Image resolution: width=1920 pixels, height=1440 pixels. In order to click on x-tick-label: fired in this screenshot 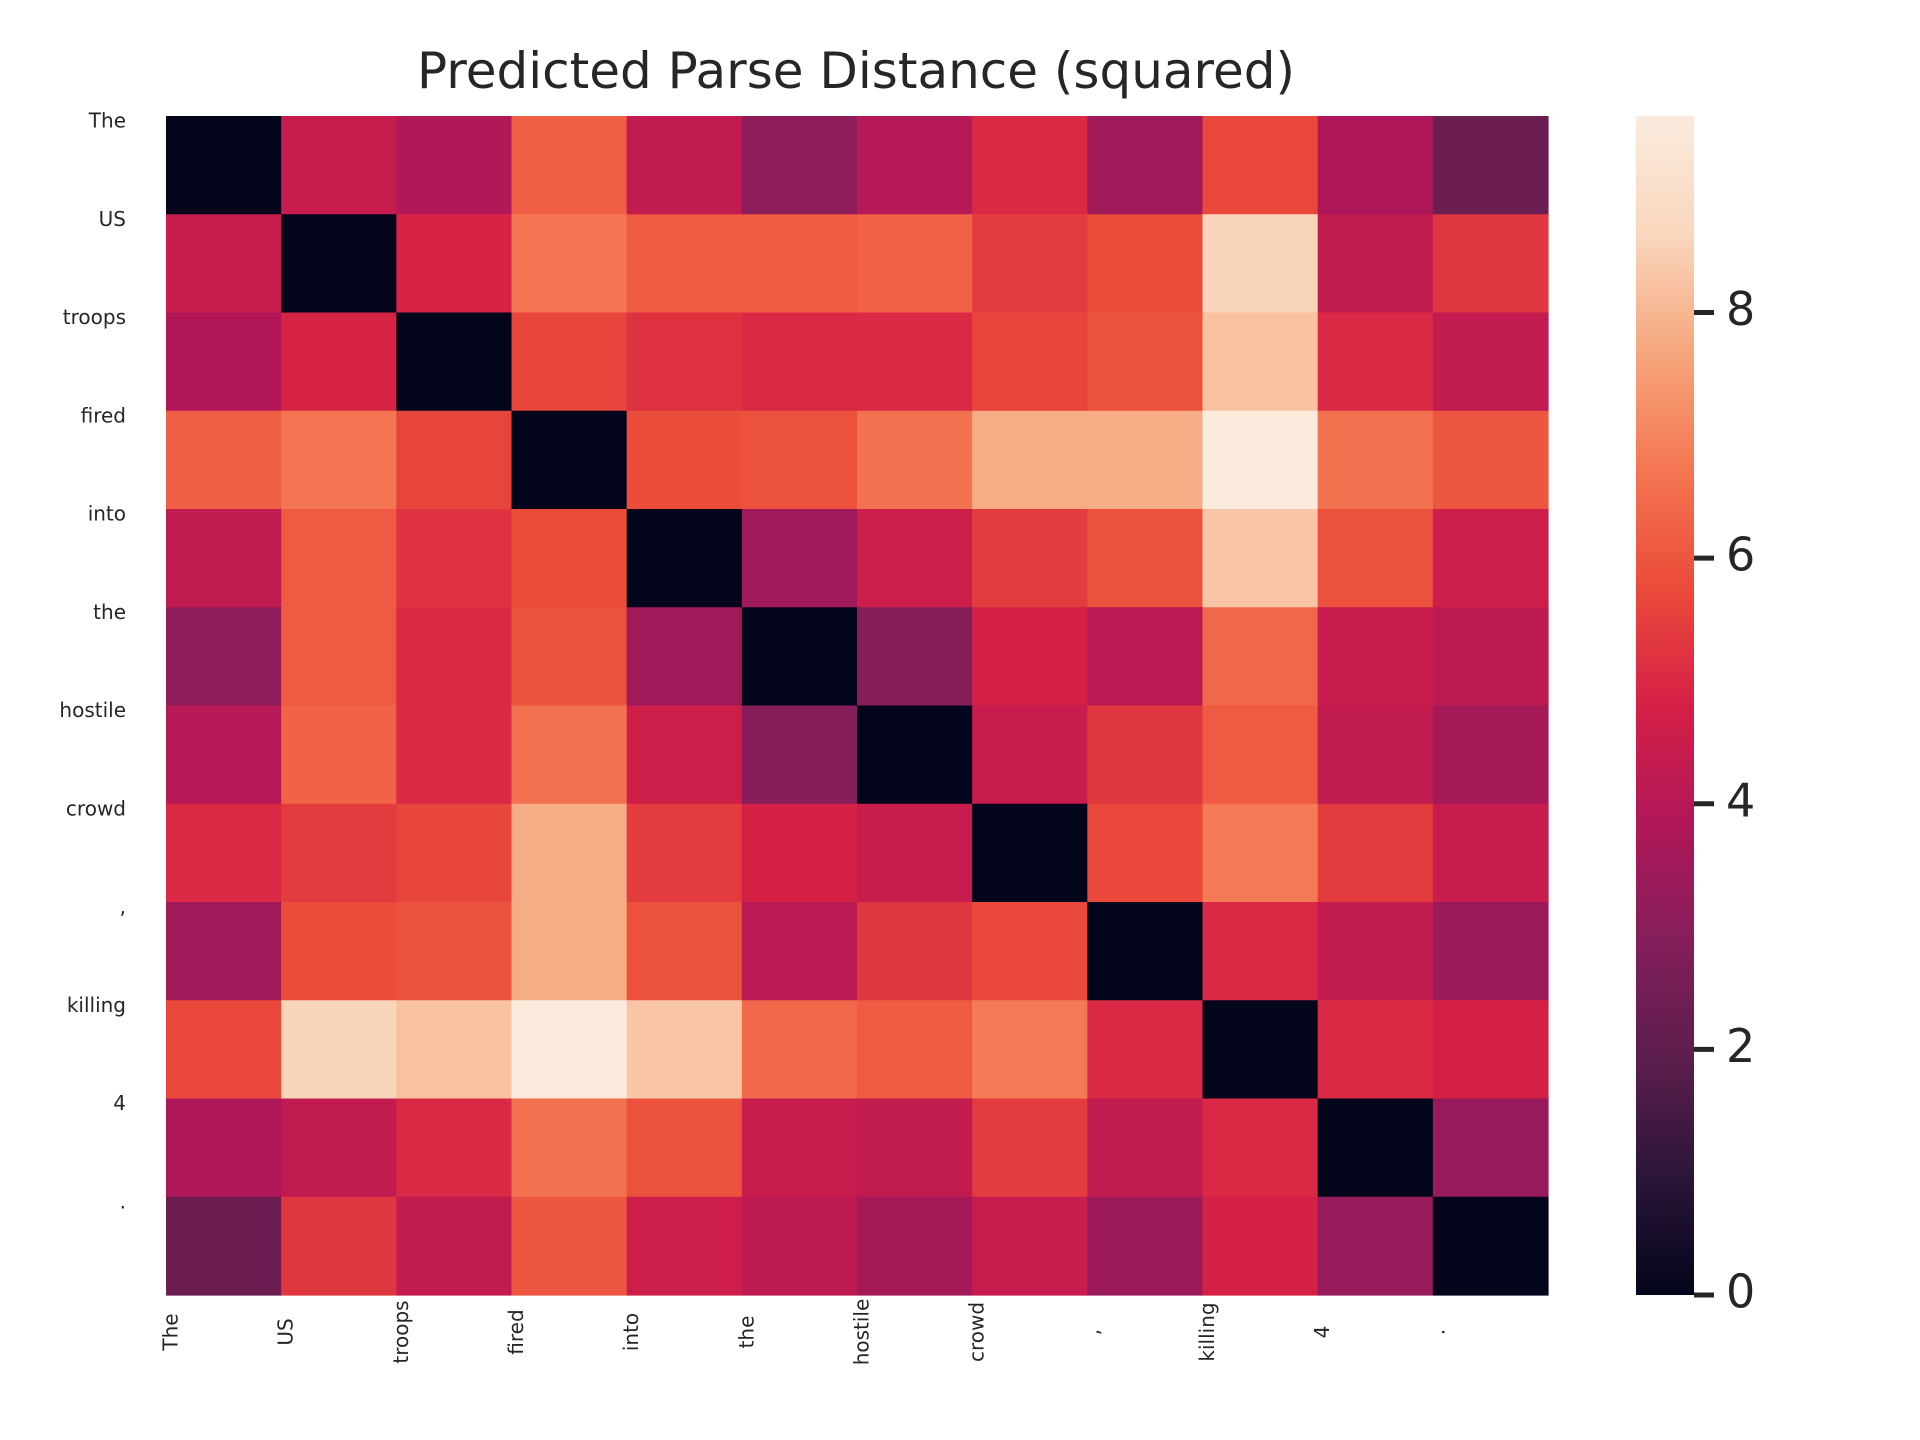, I will do `click(516, 1331)`.